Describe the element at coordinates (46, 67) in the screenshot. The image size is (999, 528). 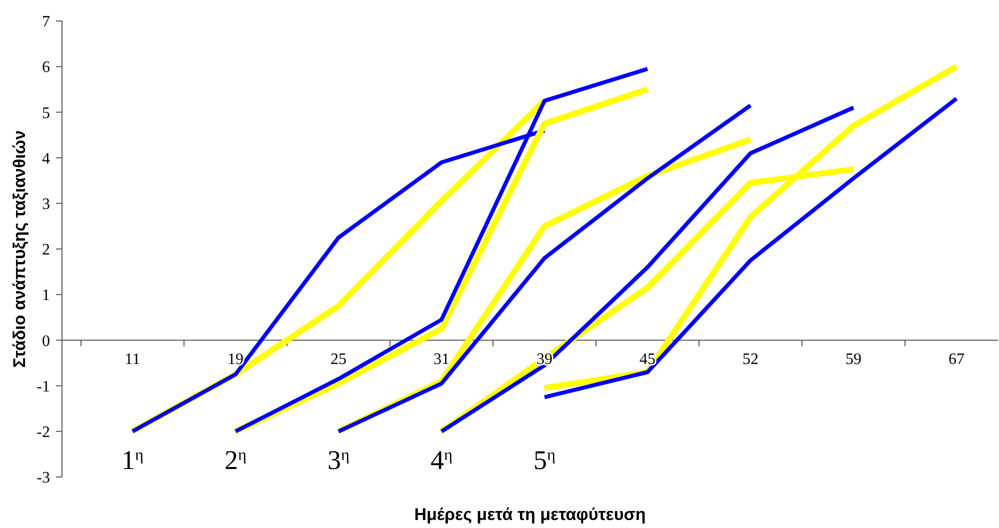
I see `y-tick-label: 6` at that location.